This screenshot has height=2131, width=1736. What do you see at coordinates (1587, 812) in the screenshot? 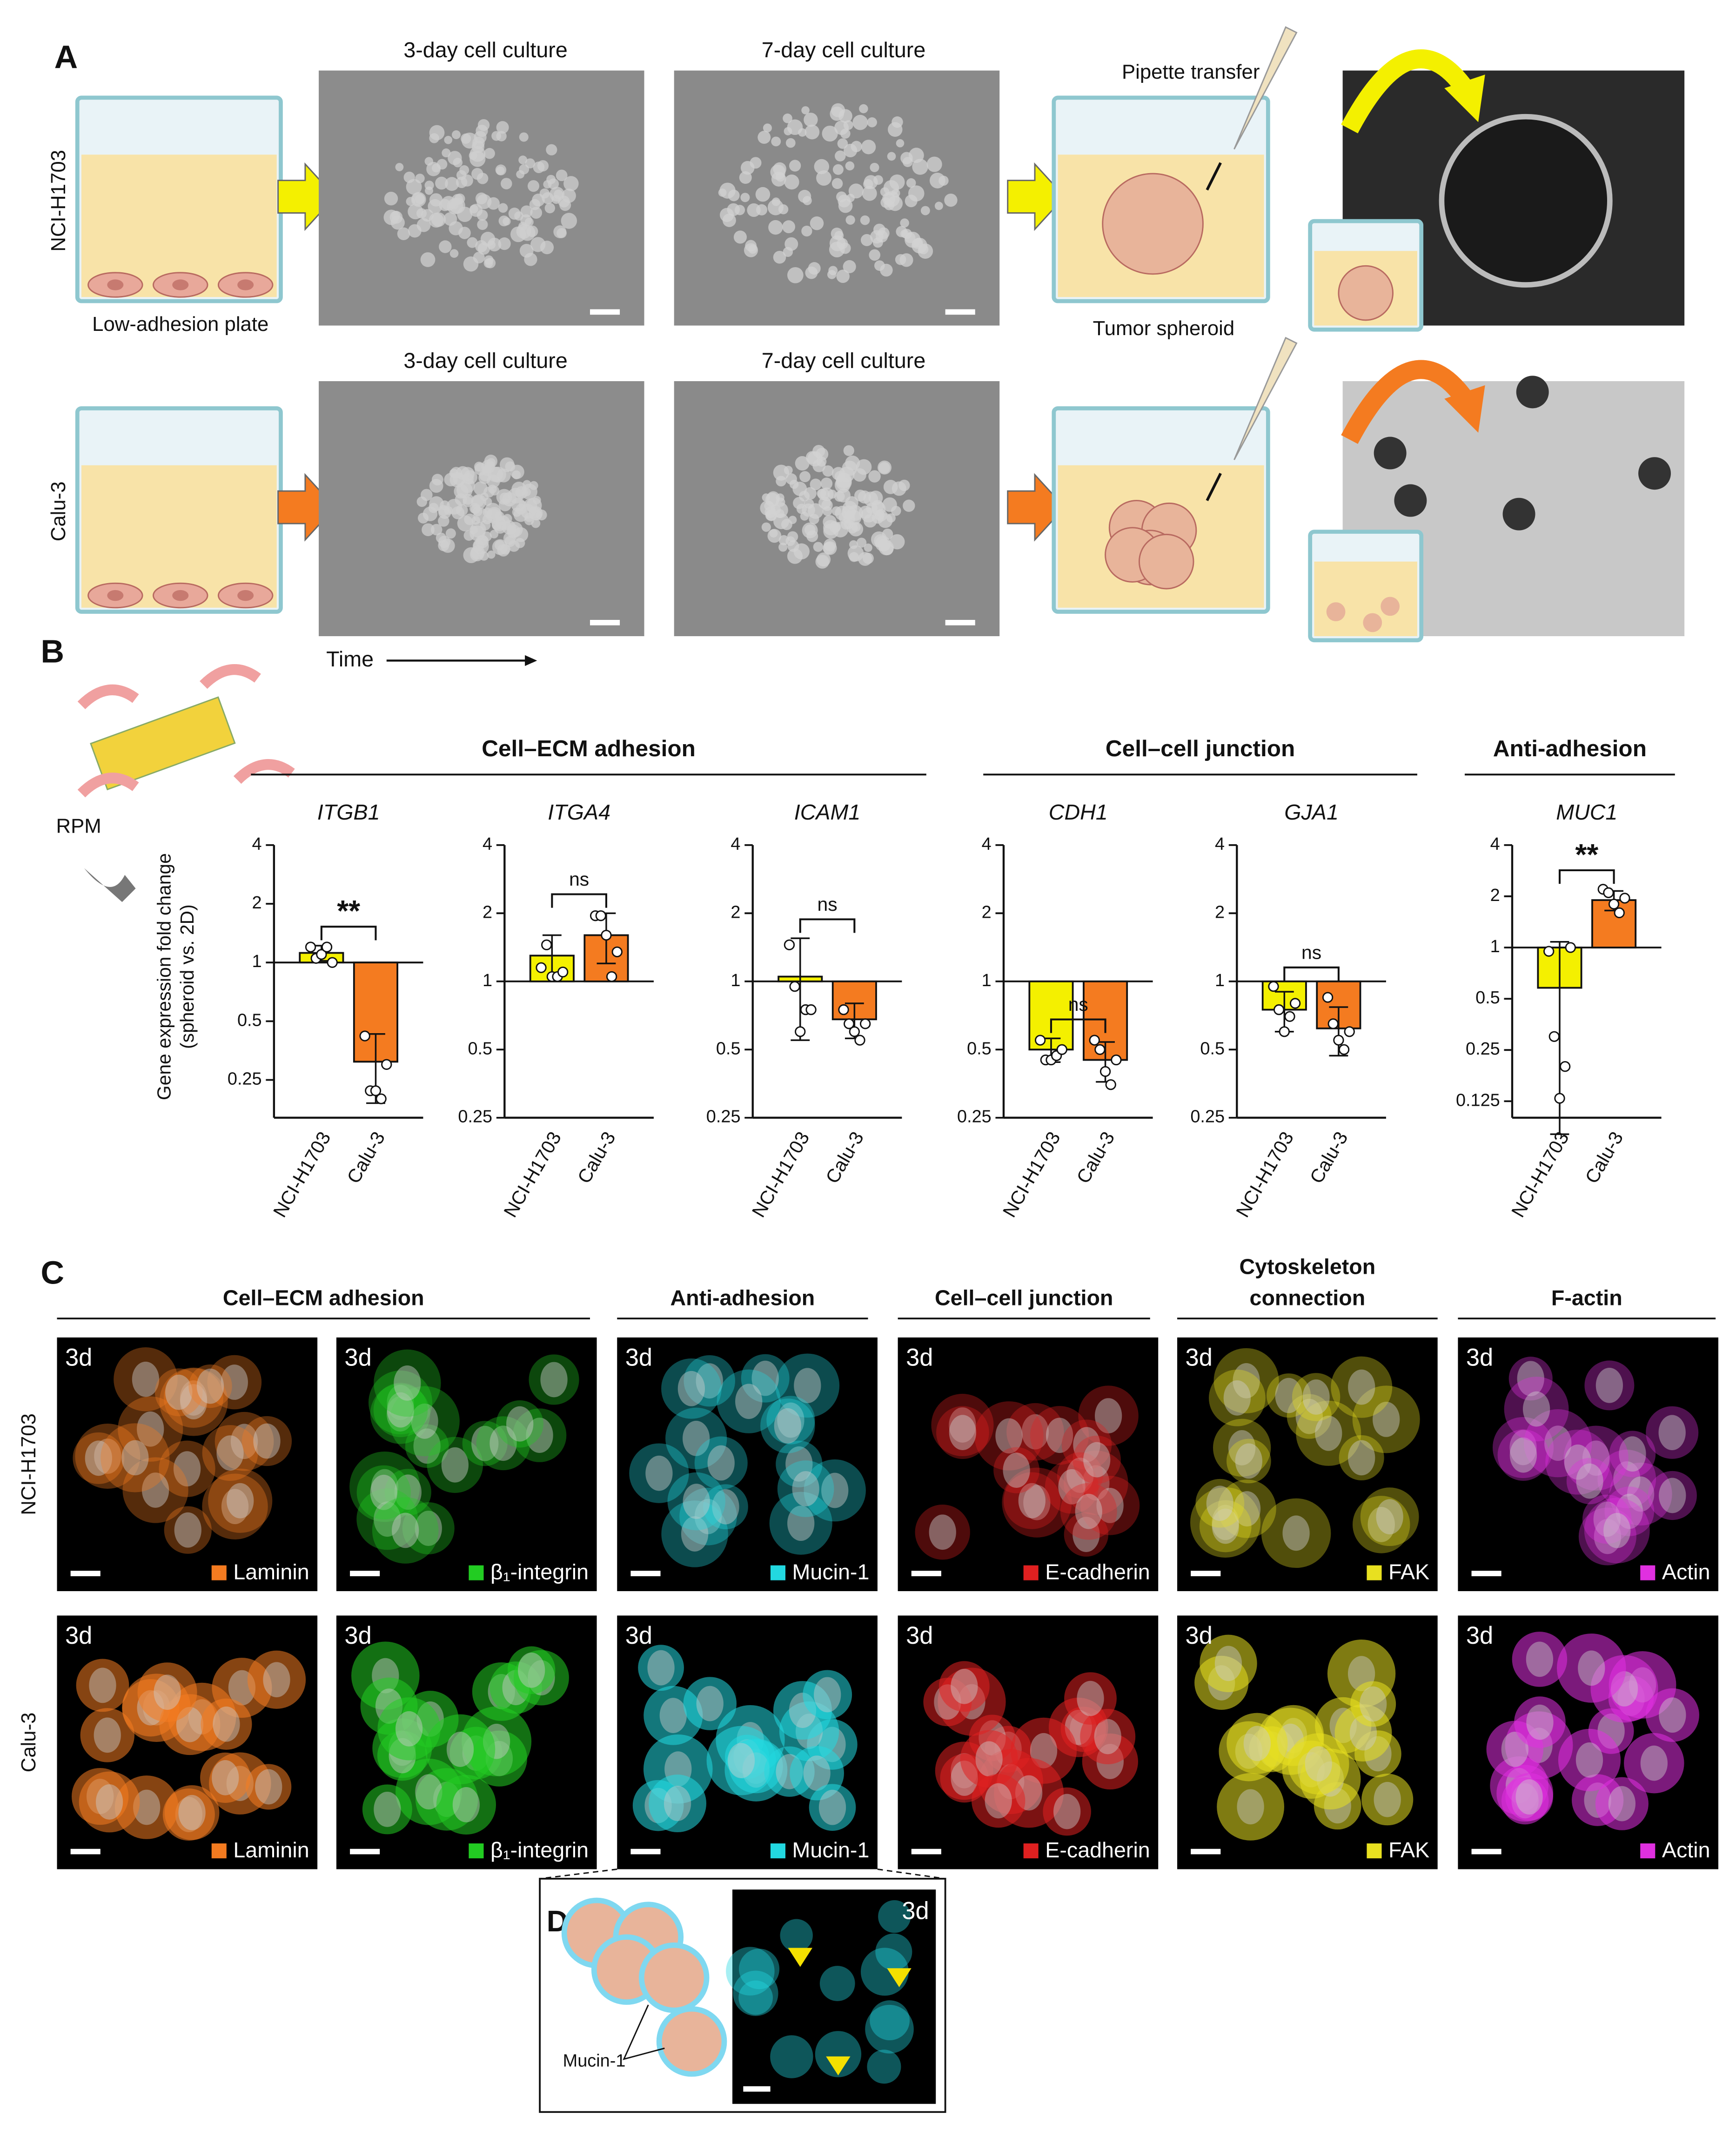
I see `chart-title: MUC1` at bounding box center [1587, 812].